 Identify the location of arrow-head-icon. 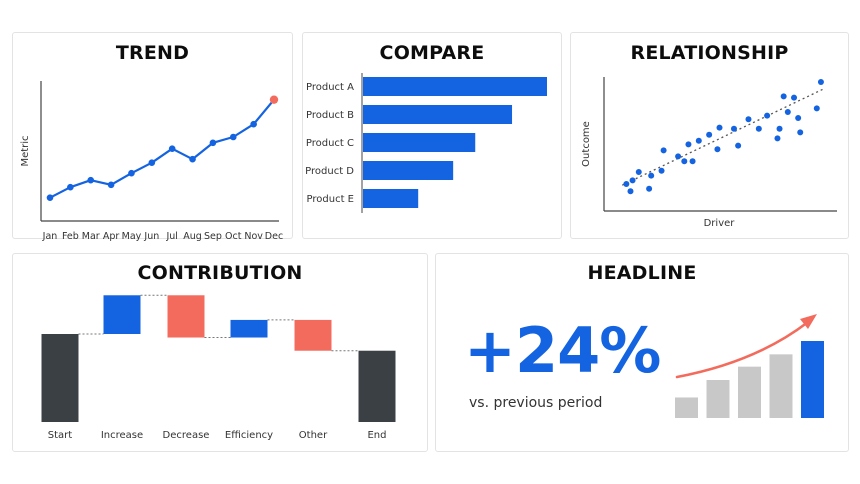
(808, 321).